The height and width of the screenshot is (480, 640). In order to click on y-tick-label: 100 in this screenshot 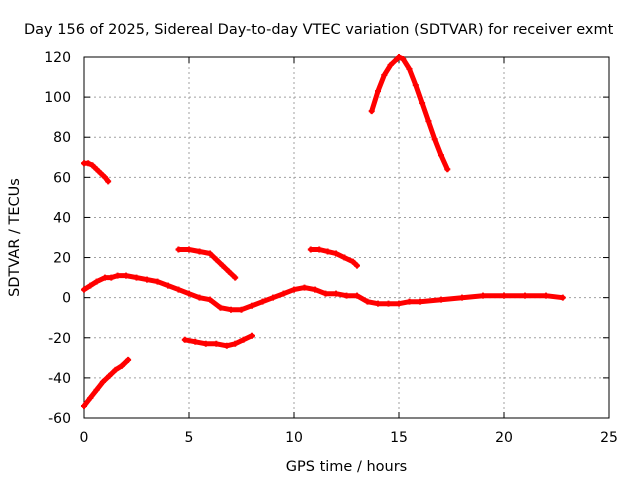, I will do `click(57, 98)`.